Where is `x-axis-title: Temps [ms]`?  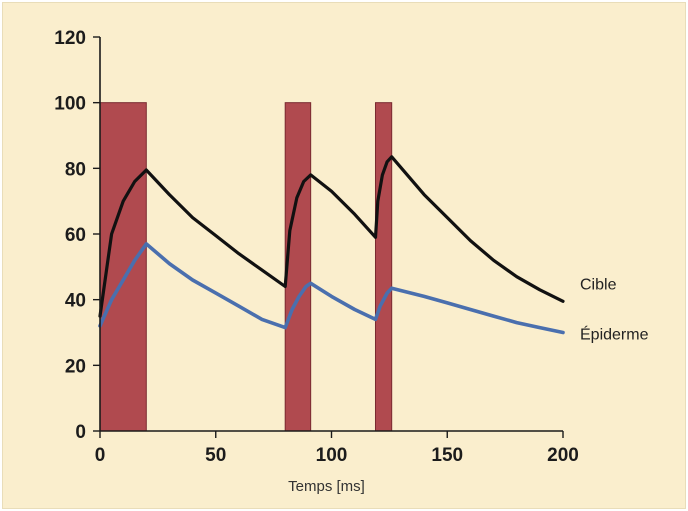 x-axis-title: Temps [ms] is located at coordinates (326, 486).